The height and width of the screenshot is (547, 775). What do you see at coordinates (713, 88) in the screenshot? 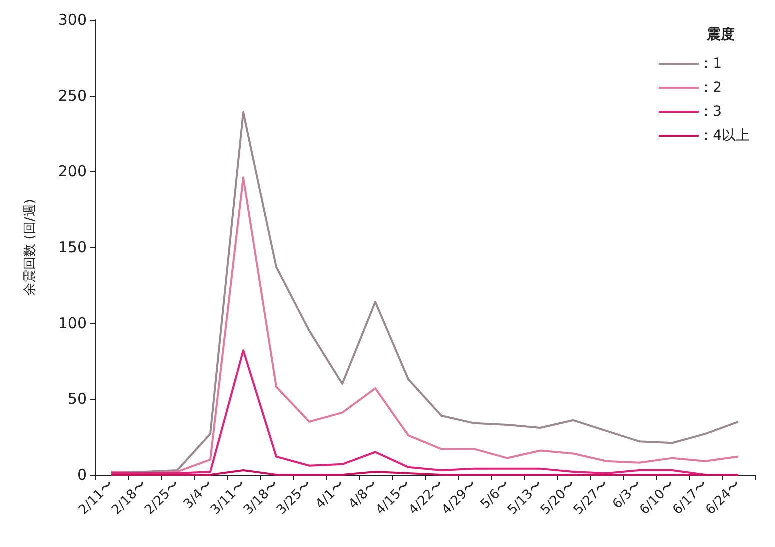
I see `legend-label: : 2` at bounding box center [713, 88].